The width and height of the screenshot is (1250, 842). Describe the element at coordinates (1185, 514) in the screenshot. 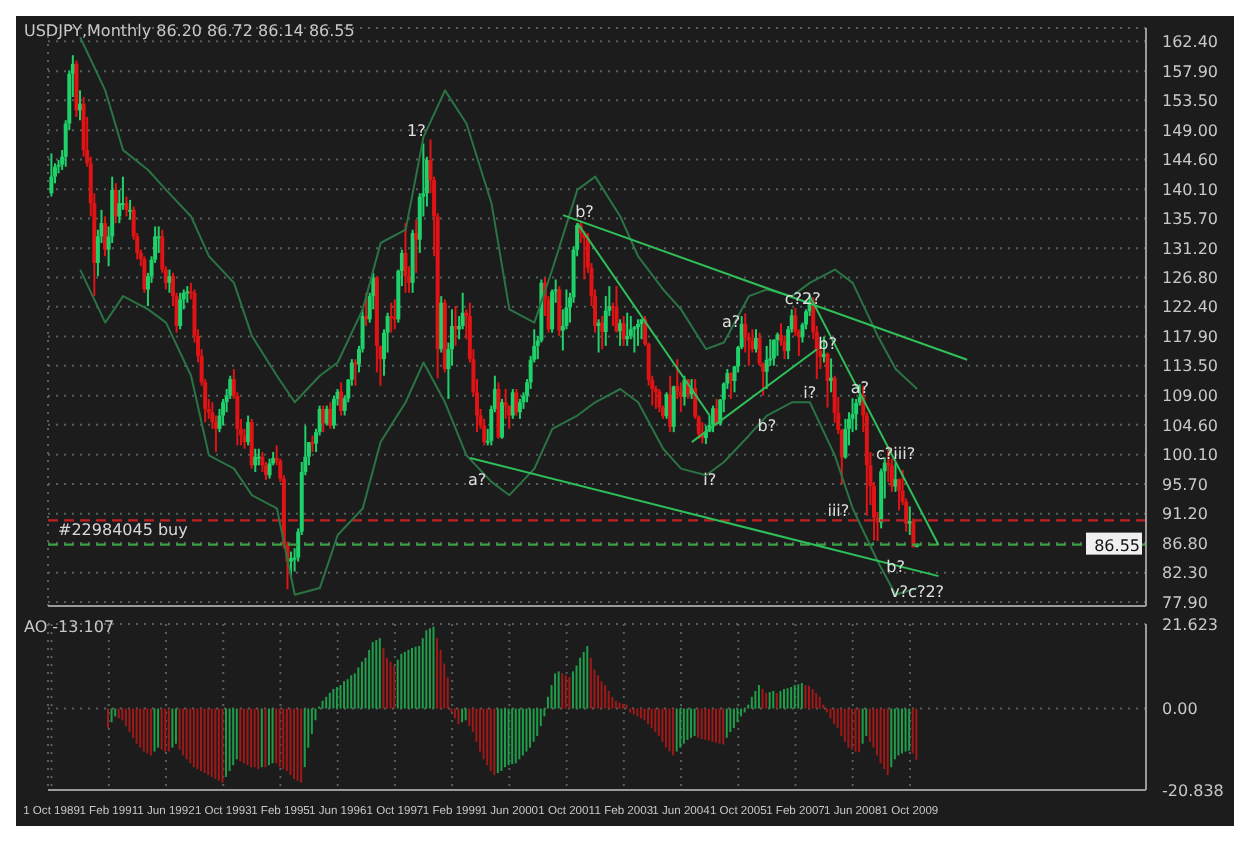

I see `y-tick-label: 91.20` at that location.